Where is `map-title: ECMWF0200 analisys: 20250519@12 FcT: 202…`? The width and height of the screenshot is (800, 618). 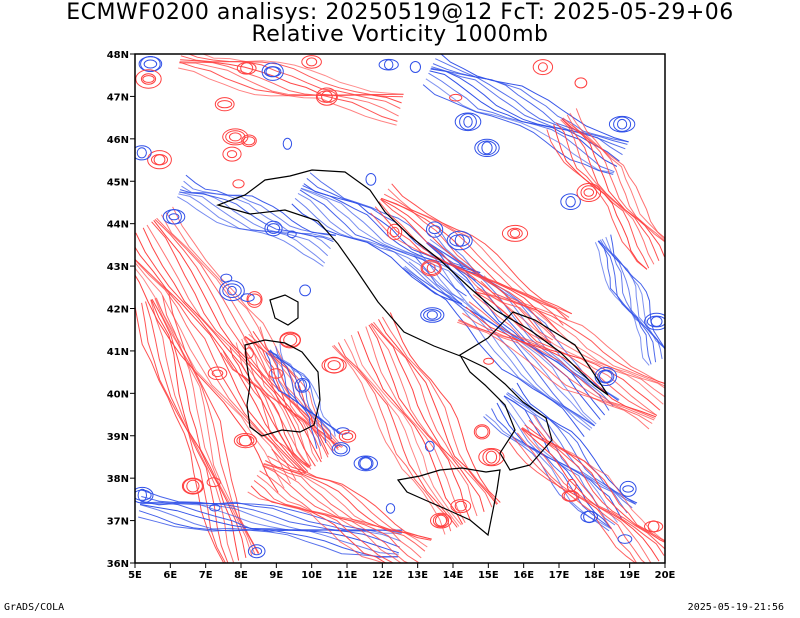 map-title: ECMWF0200 analisys: 20250519@12 FcT: 202… is located at coordinates (400, 12).